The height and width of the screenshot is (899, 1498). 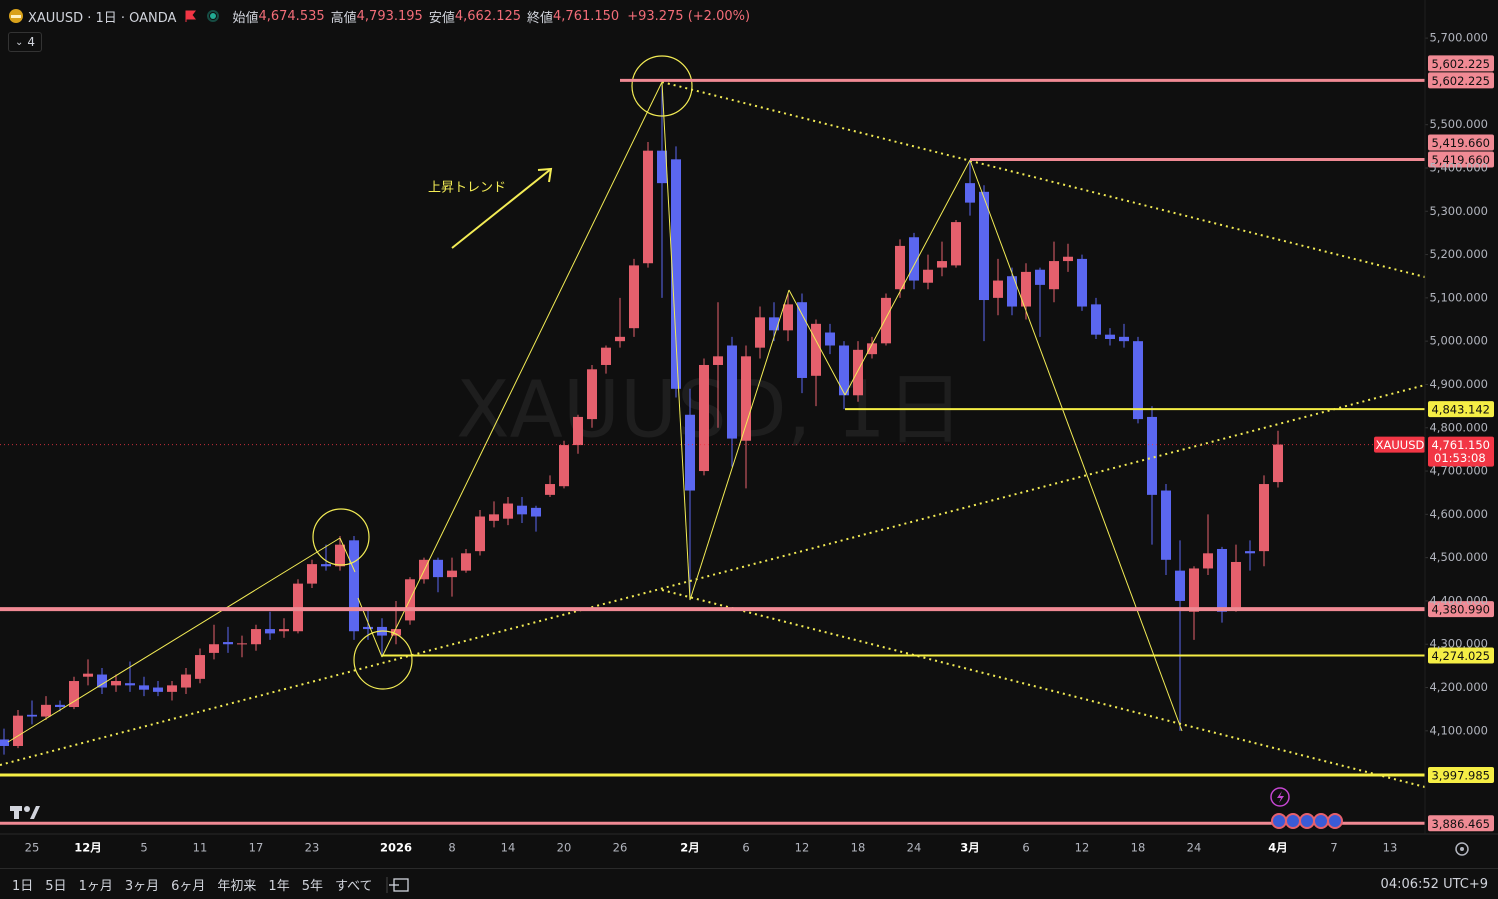 What do you see at coordinates (190, 16) in the screenshot?
I see `flag-icon` at bounding box center [190, 16].